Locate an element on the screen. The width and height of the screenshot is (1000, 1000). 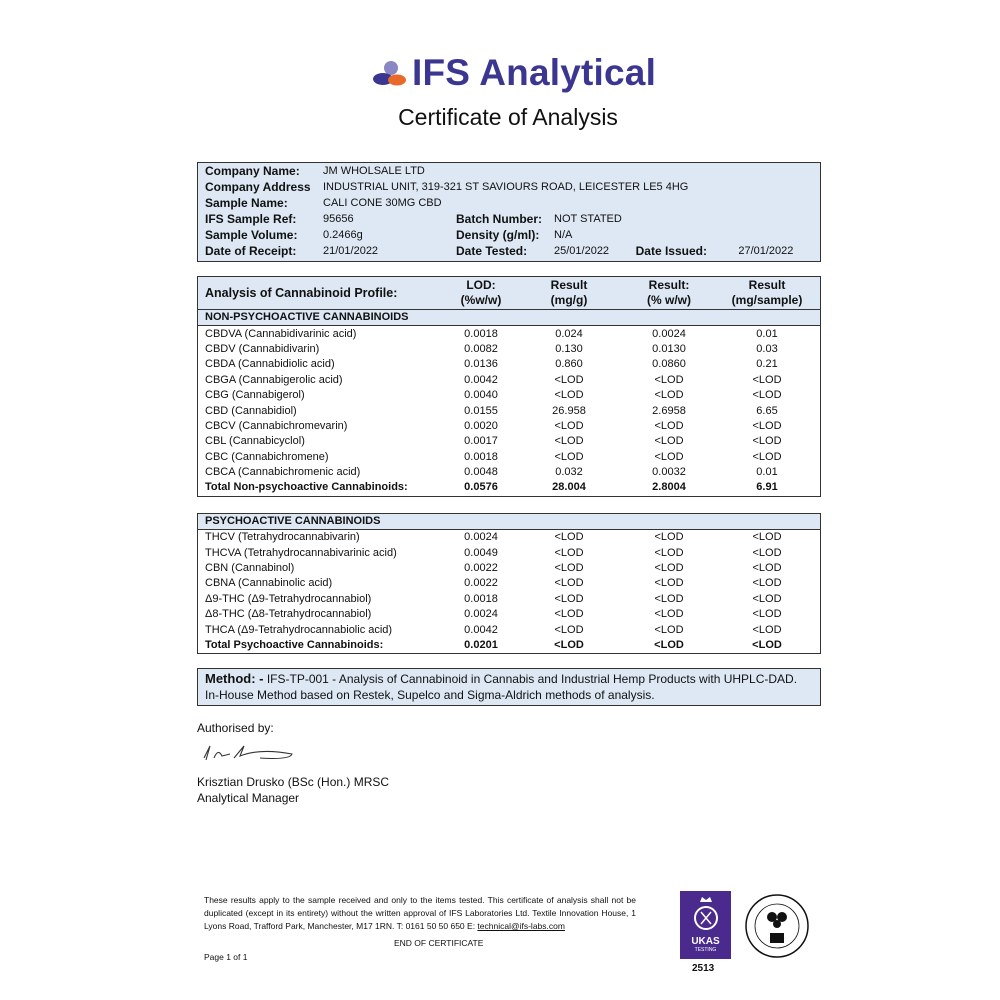
date-issued: 27/01/2022 is located at coordinates (766, 251).